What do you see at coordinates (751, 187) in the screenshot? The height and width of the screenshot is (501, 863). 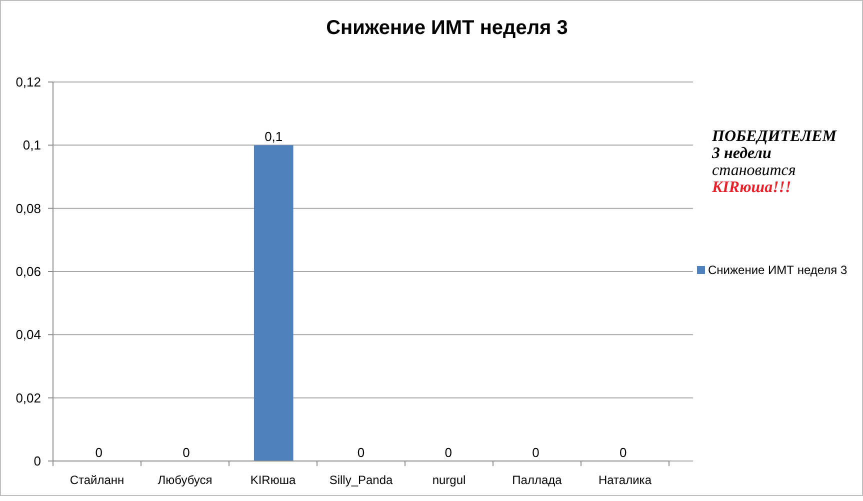 I see `text: KIRюша!!!` at bounding box center [751, 187].